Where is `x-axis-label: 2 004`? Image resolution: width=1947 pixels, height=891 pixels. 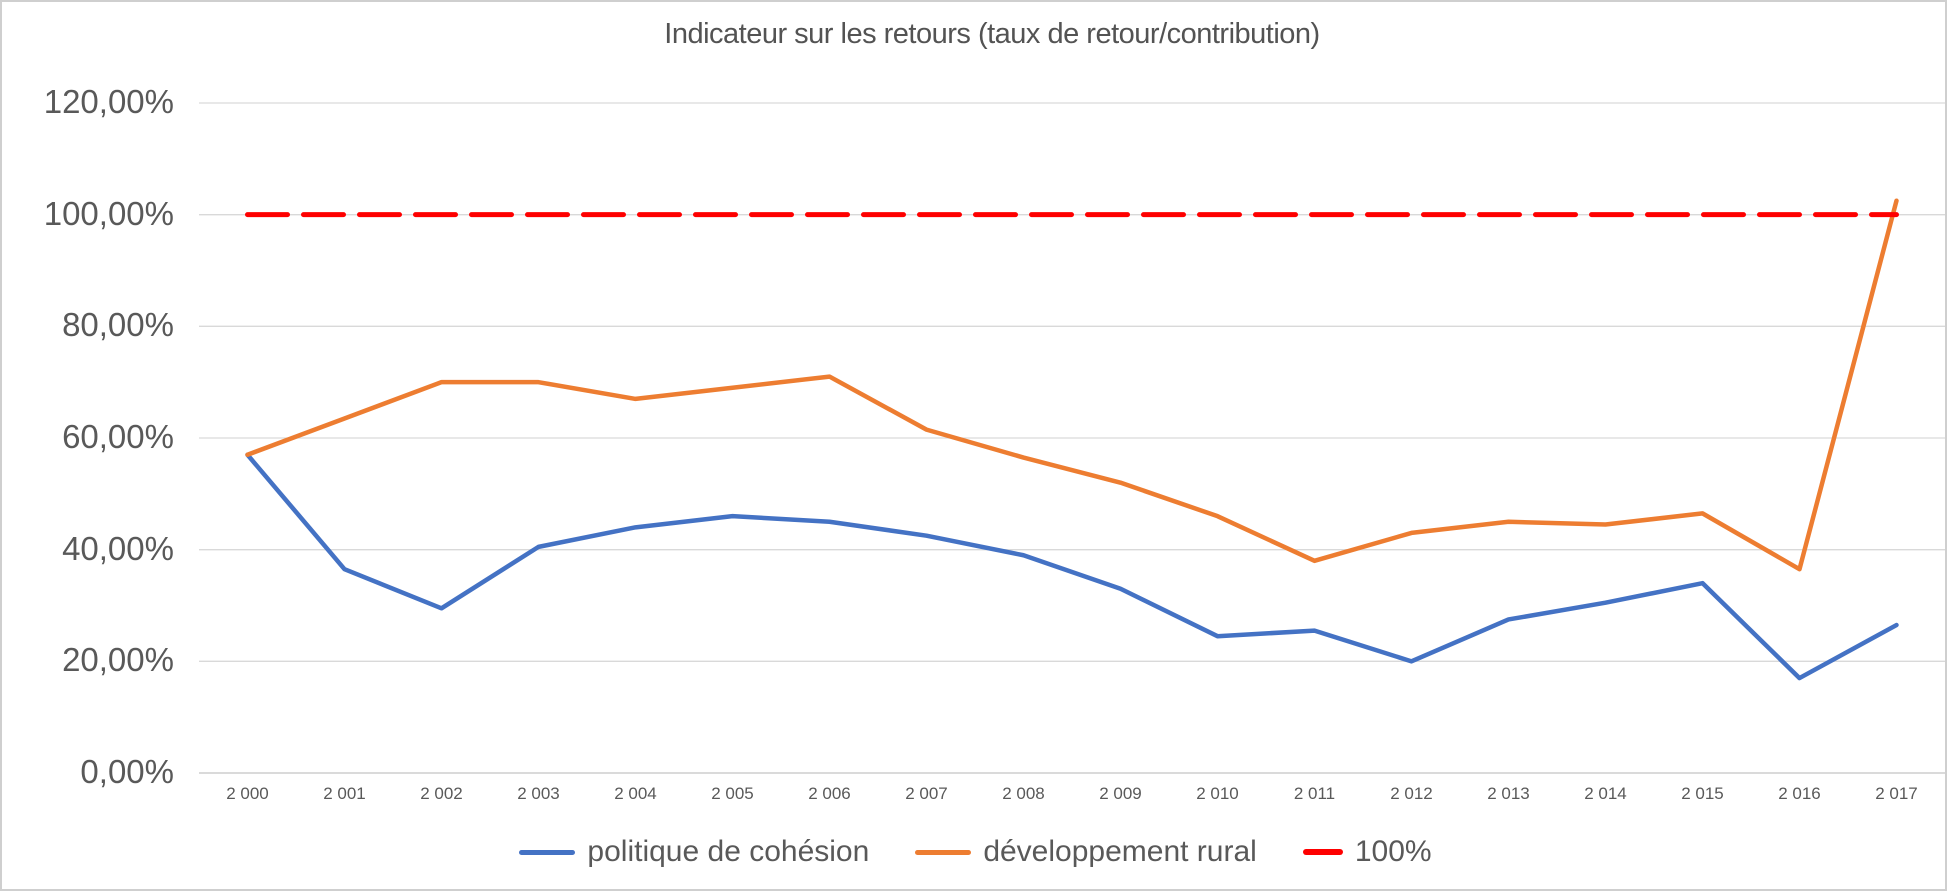 x-axis-label: 2 004 is located at coordinates (635, 793).